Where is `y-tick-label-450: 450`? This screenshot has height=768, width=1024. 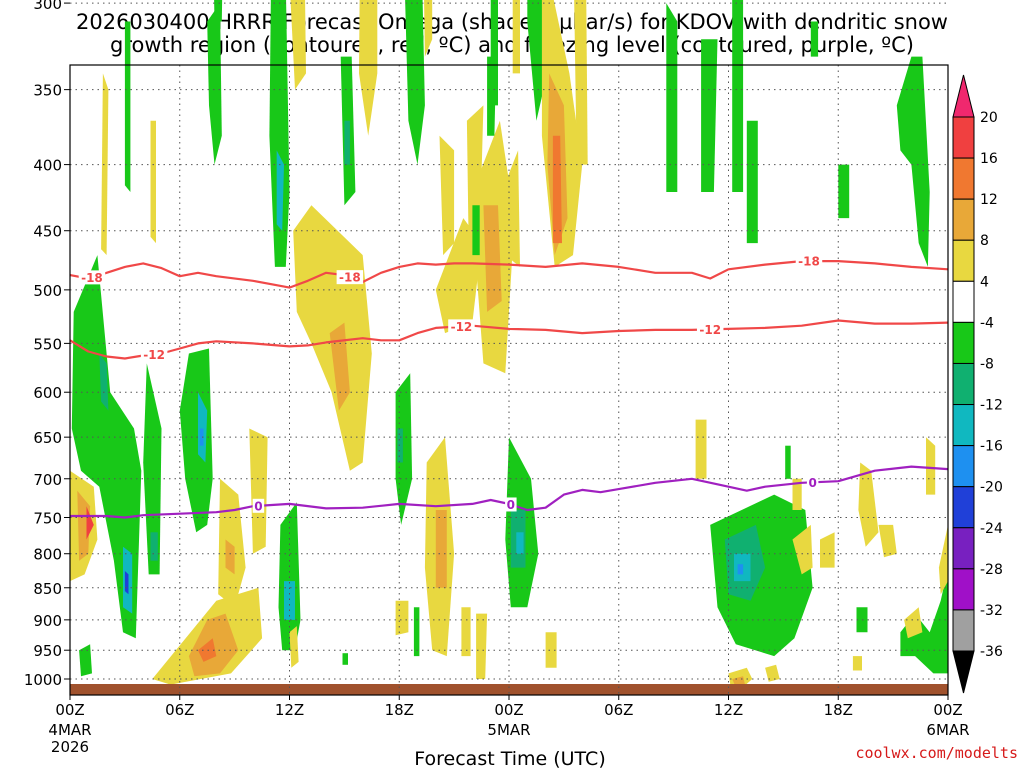
y-tick-label-450: 450 is located at coordinates (47, 232).